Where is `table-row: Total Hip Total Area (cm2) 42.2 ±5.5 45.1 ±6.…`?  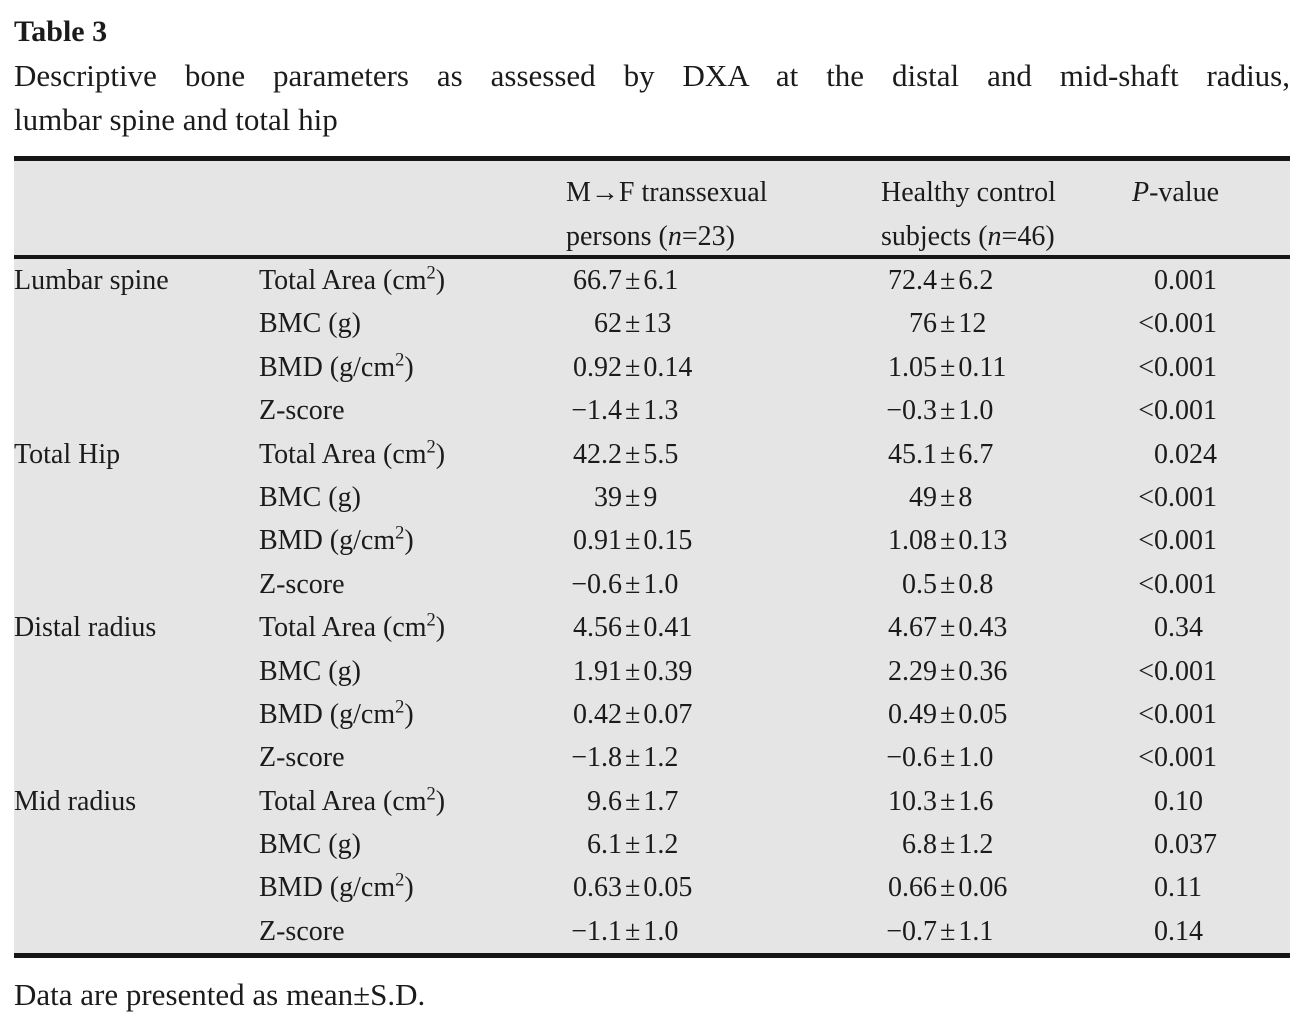
table-row: Total Hip Total Area (cm2) 42.2 ±5.5 45.1 ±6.… is located at coordinates (652, 454).